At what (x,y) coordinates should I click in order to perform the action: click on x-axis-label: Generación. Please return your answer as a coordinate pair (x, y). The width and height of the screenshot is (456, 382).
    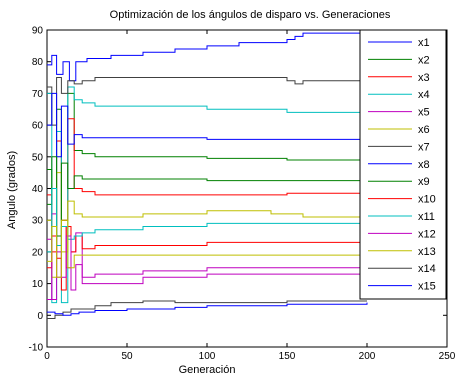
    Looking at the image, I should click on (207, 370).